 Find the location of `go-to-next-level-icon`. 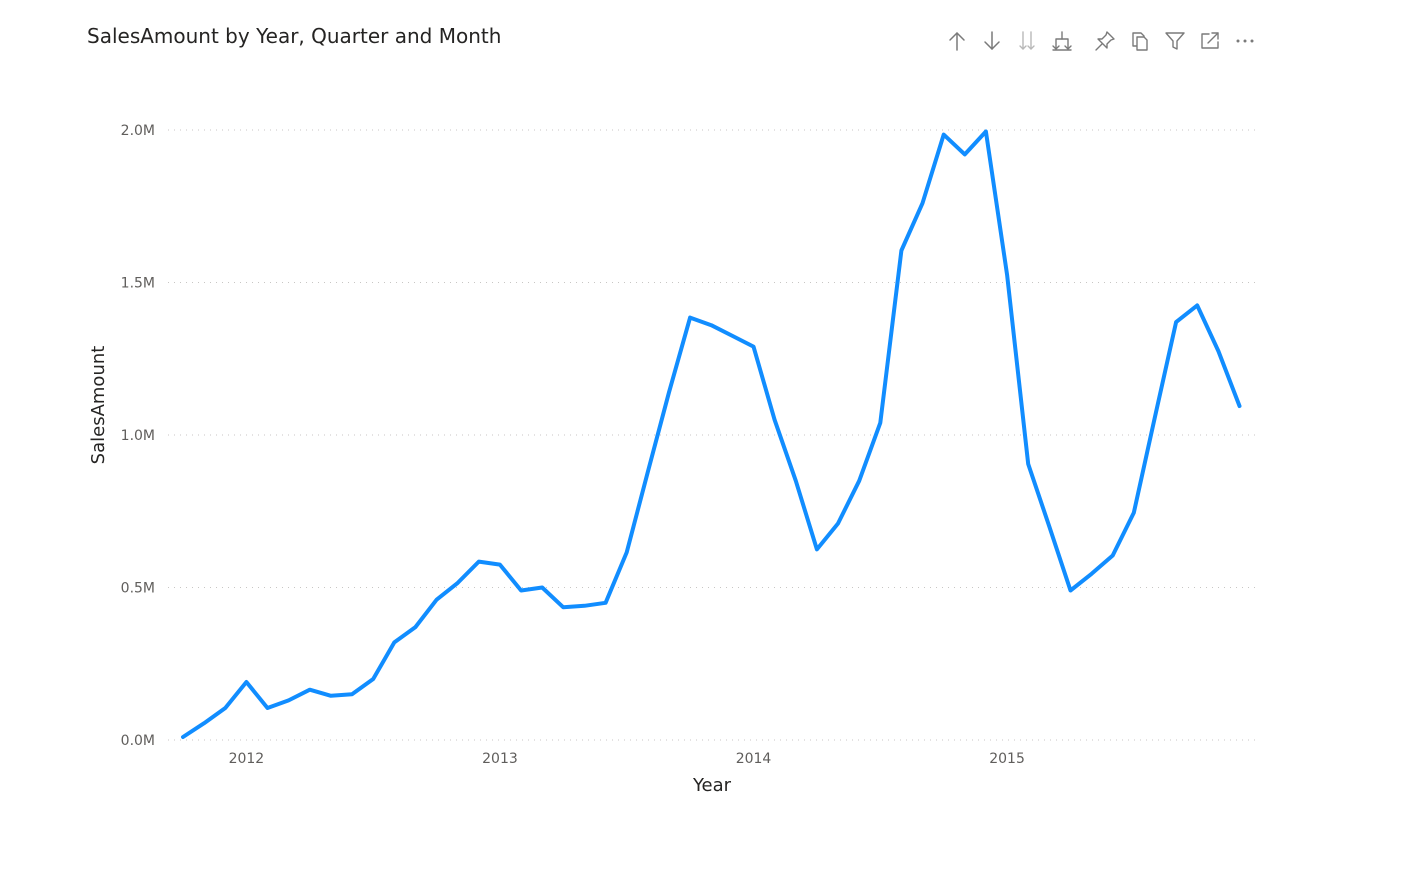

go-to-next-level-icon is located at coordinates (1027, 40).